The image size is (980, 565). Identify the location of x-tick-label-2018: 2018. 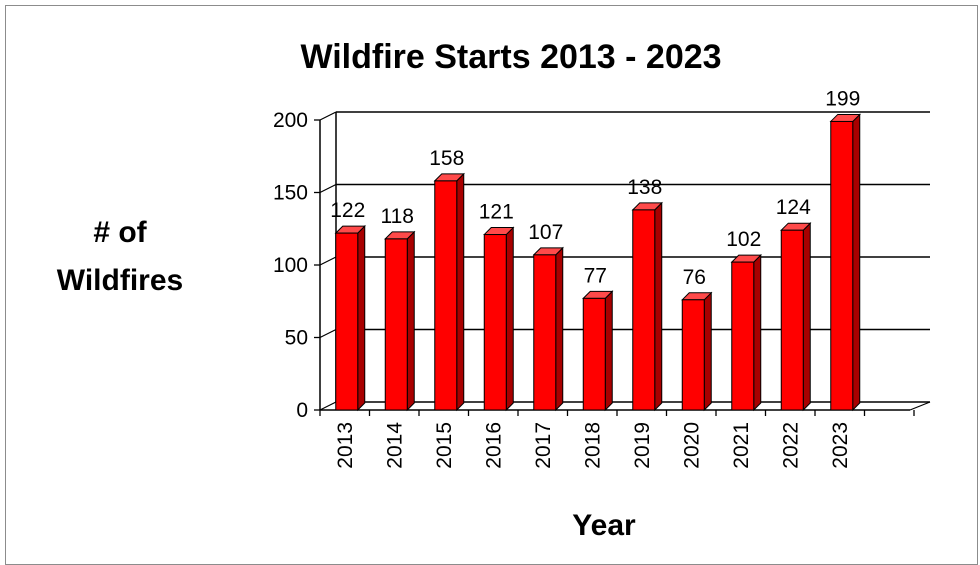
(592, 445).